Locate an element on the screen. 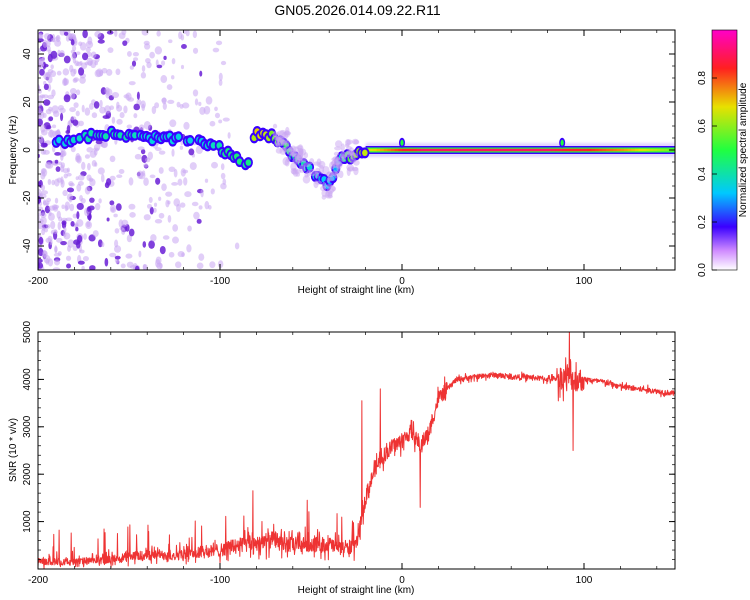 The image size is (750, 600). heatmap-y-axis-label: Frequency (Hz) is located at coordinates (13, 150).